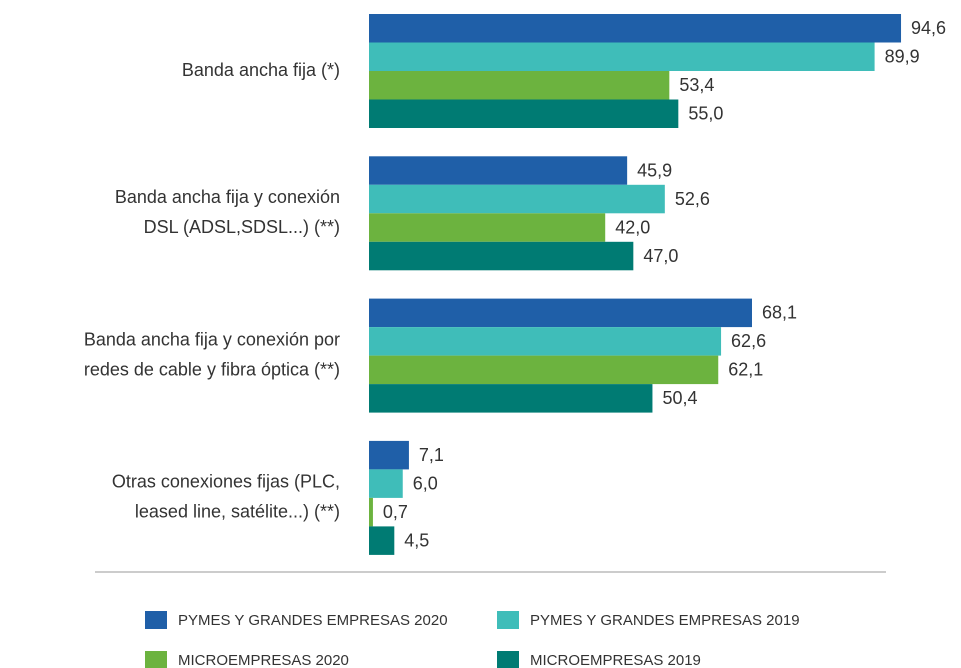  What do you see at coordinates (416, 540) in the screenshot?
I see `value-label: 4,5` at bounding box center [416, 540].